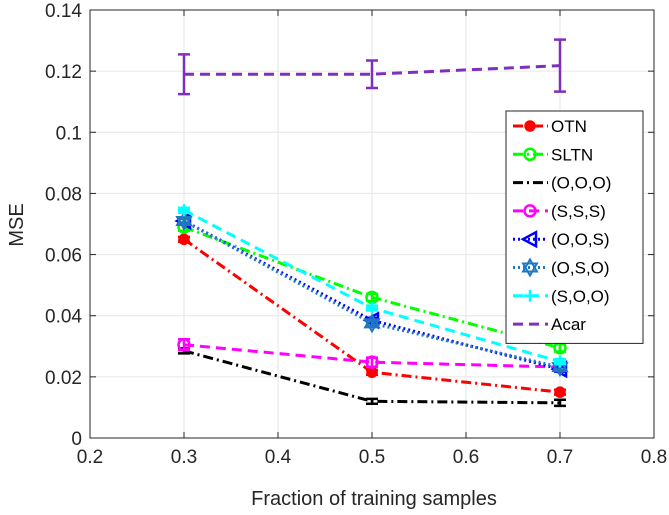 This screenshot has width=669, height=515. Describe the element at coordinates (17, 224) in the screenshot. I see `y-axis-title: MSE` at that location.